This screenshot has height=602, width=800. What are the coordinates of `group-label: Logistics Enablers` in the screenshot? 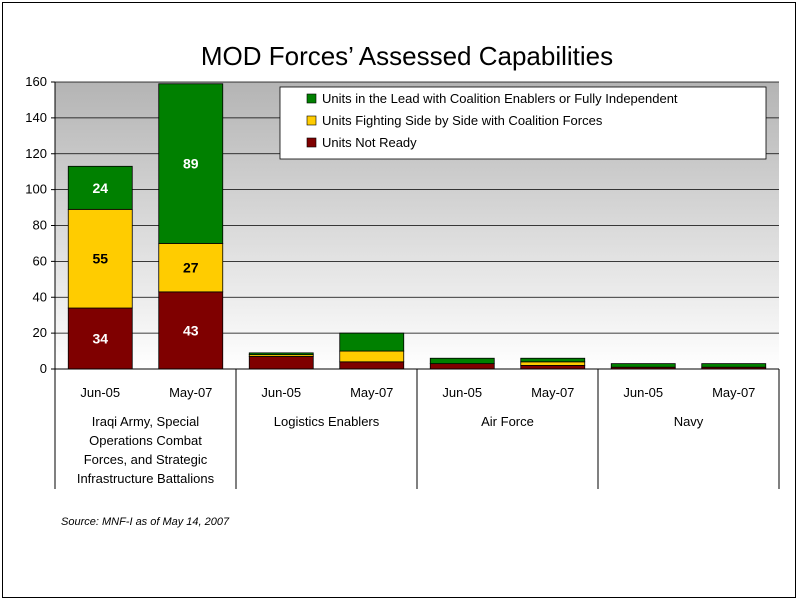 It's located at (327, 421).